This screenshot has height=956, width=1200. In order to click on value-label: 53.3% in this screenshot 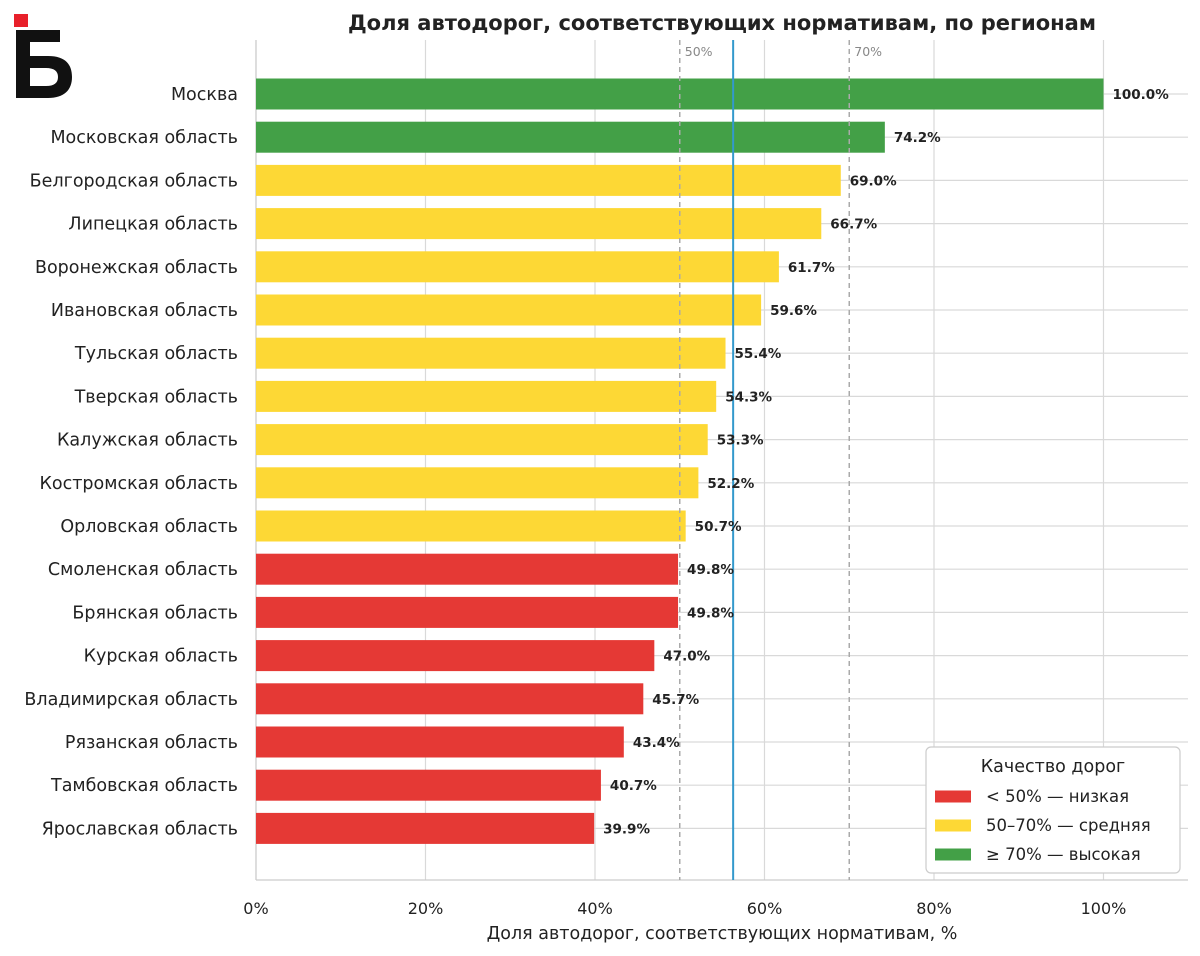, I will do `click(740, 441)`.